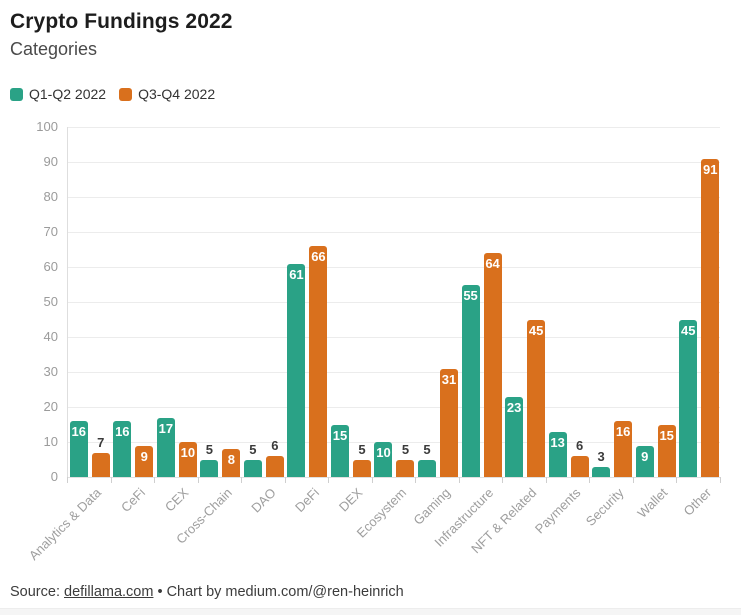  What do you see at coordinates (492, 263) in the screenshot?
I see `bar-value-label: 64` at bounding box center [492, 263].